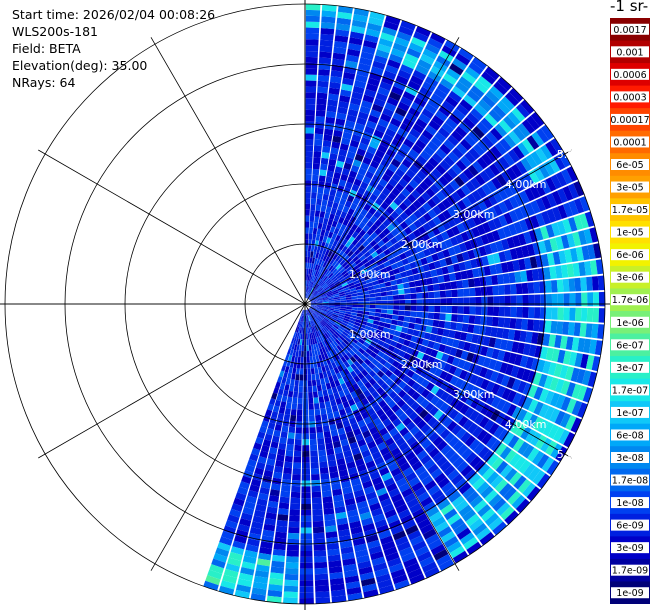 The height and width of the screenshot is (610, 650). What do you see at coordinates (55, 31) in the screenshot?
I see `station-name: WLS200s-181` at bounding box center [55, 31].